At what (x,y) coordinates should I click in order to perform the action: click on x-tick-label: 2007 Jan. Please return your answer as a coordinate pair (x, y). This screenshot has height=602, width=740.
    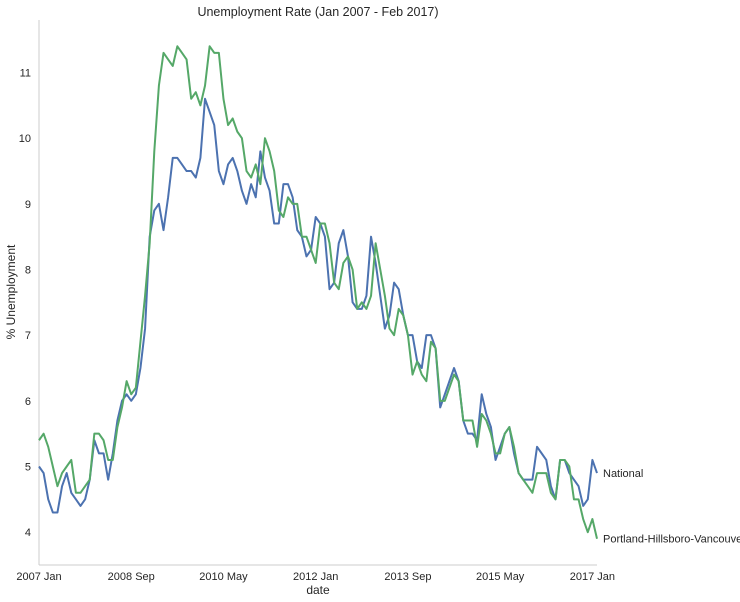
    Looking at the image, I should click on (38, 577).